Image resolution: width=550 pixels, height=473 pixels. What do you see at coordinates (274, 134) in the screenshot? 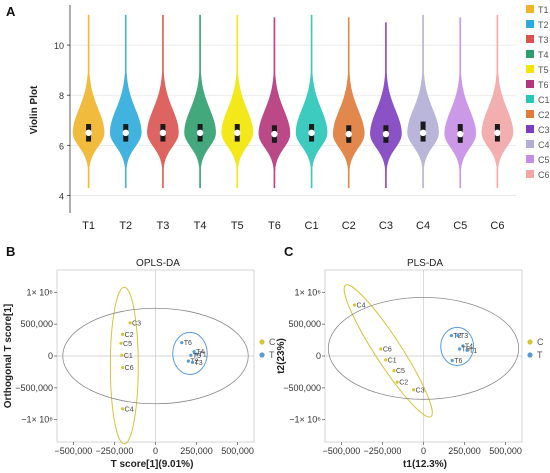
I see `violin-median-T6` at bounding box center [274, 134].